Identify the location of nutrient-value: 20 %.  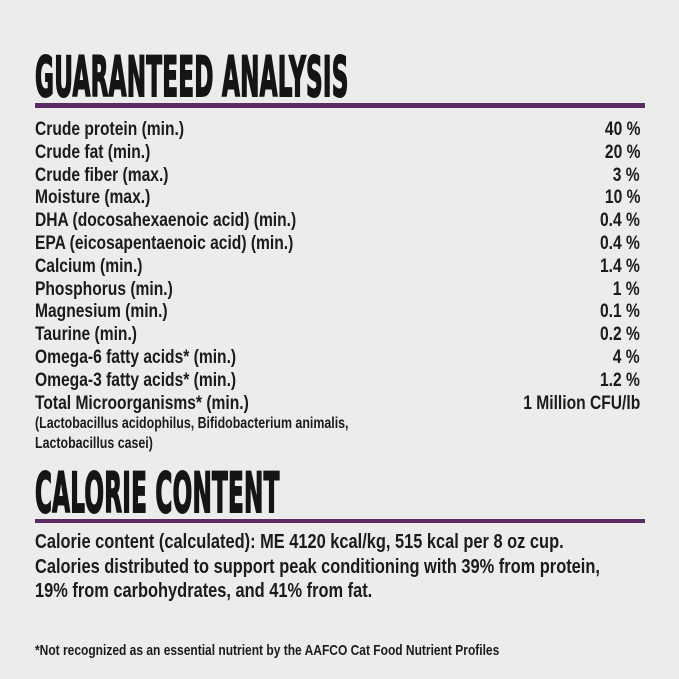
(622, 151).